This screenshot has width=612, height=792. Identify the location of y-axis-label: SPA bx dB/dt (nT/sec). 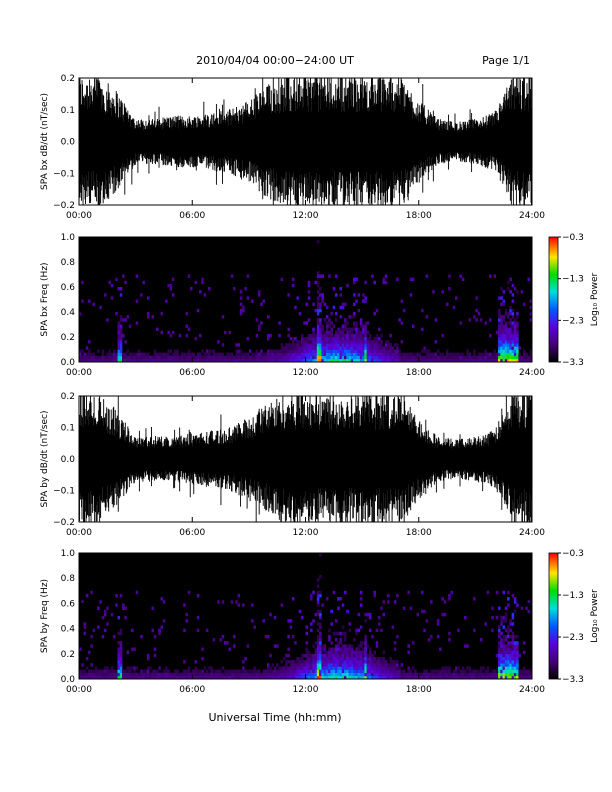
(45, 141).